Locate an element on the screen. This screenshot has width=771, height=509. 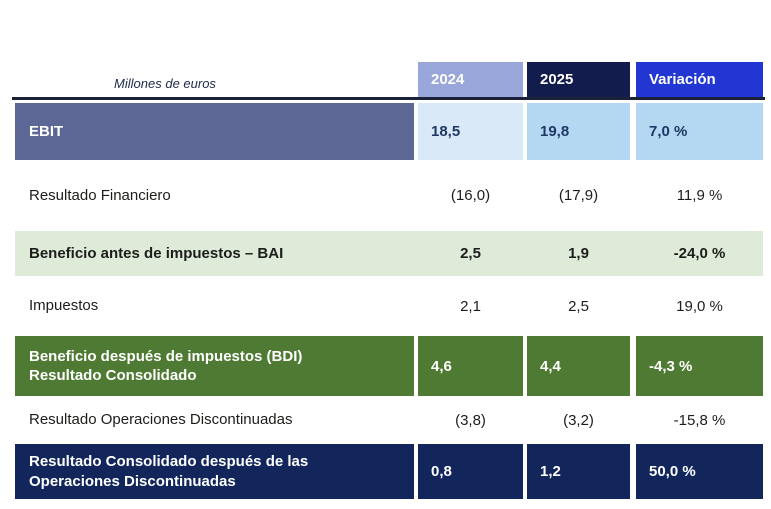
value-variacion: 7,0 % is located at coordinates (699, 131).